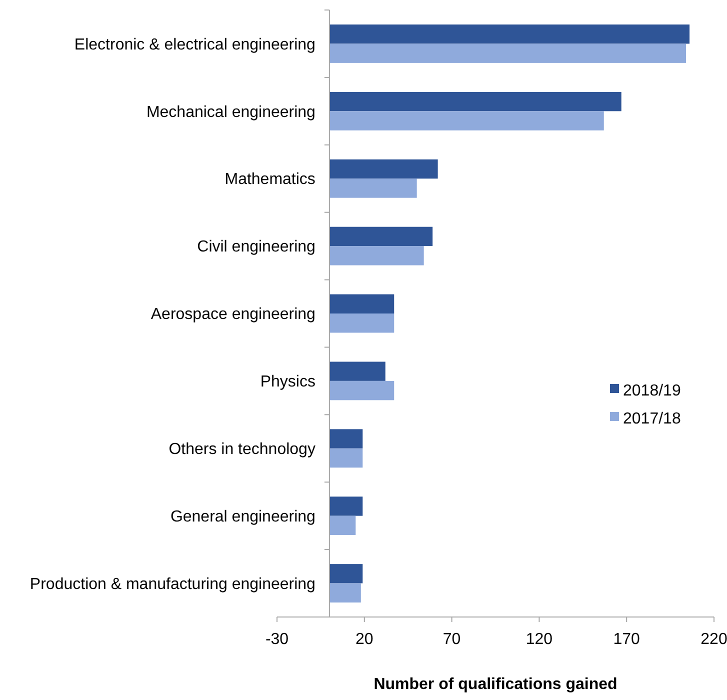 Image resolution: width=727 pixels, height=700 pixels. Describe the element at coordinates (496, 684) in the screenshot. I see `x-axis-title: Number of qualifications gained` at that location.